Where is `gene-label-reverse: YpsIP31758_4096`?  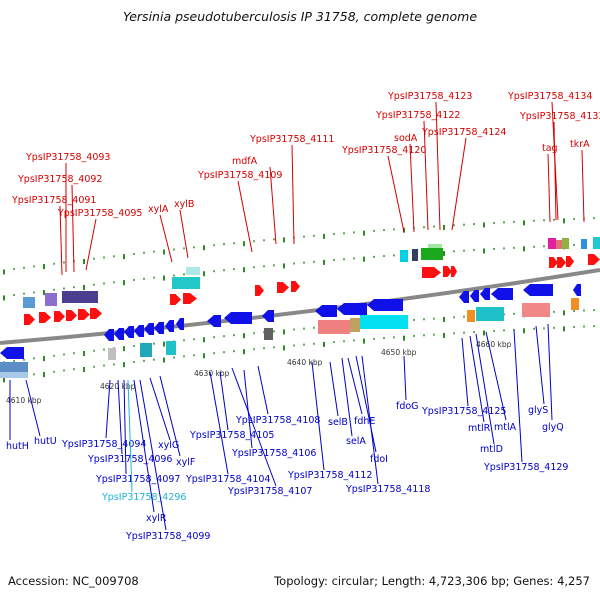 gene-label-reverse: YpsIP31758_4096 is located at coordinates (129, 459).